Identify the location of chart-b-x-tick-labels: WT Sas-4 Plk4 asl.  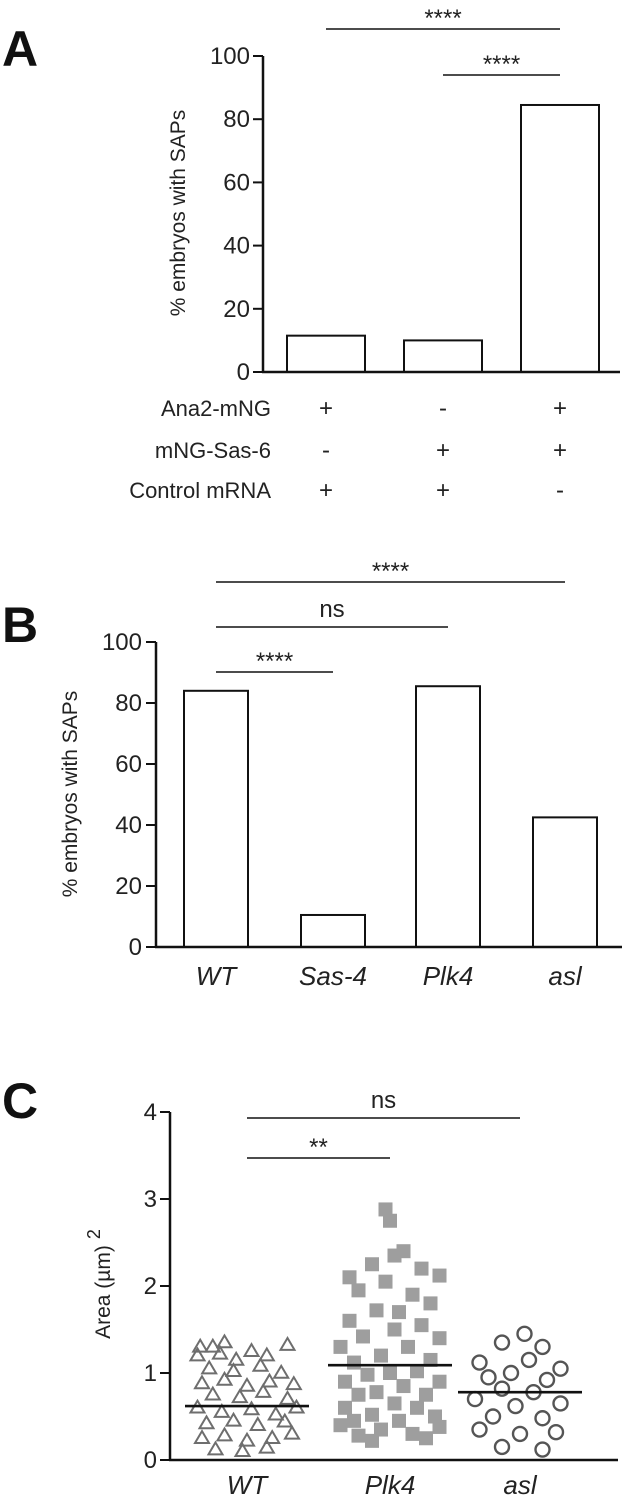
(389, 976).